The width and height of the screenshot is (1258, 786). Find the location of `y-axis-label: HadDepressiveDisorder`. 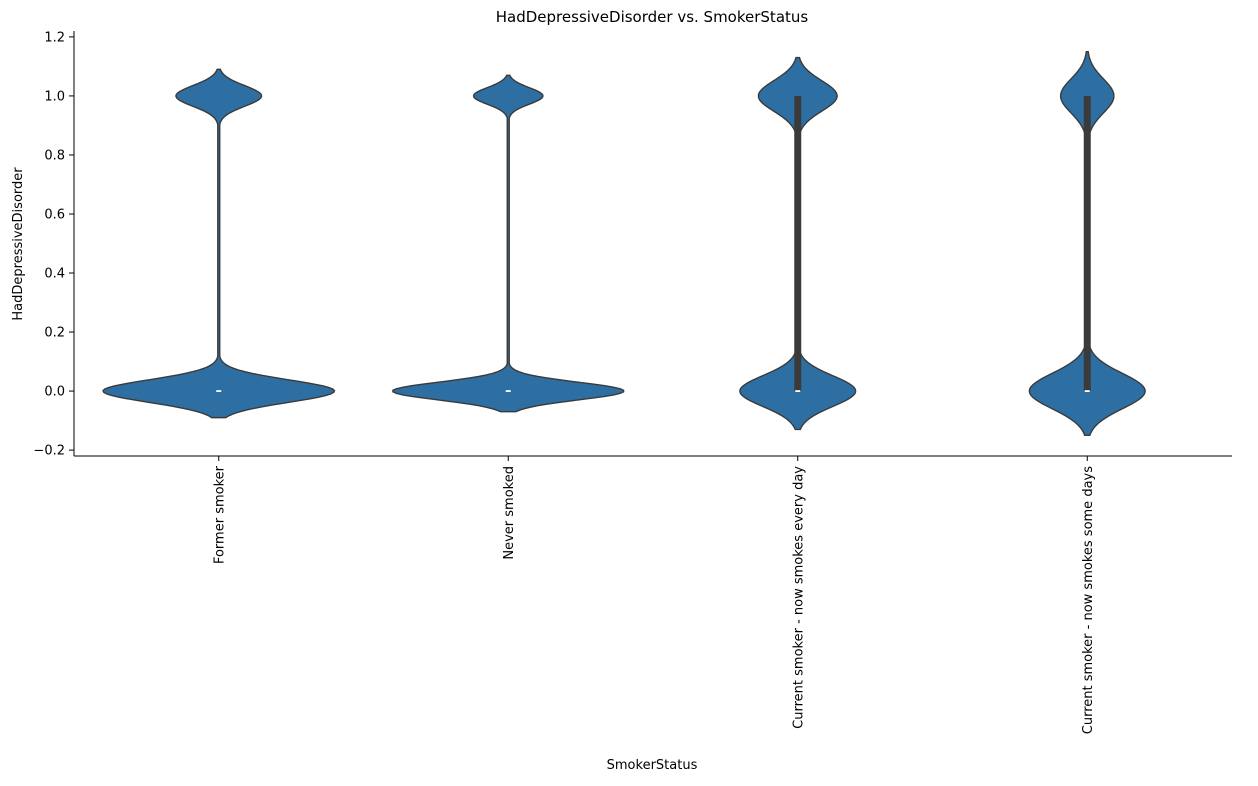

y-axis-label: HadDepressiveDisorder is located at coordinates (18, 244).